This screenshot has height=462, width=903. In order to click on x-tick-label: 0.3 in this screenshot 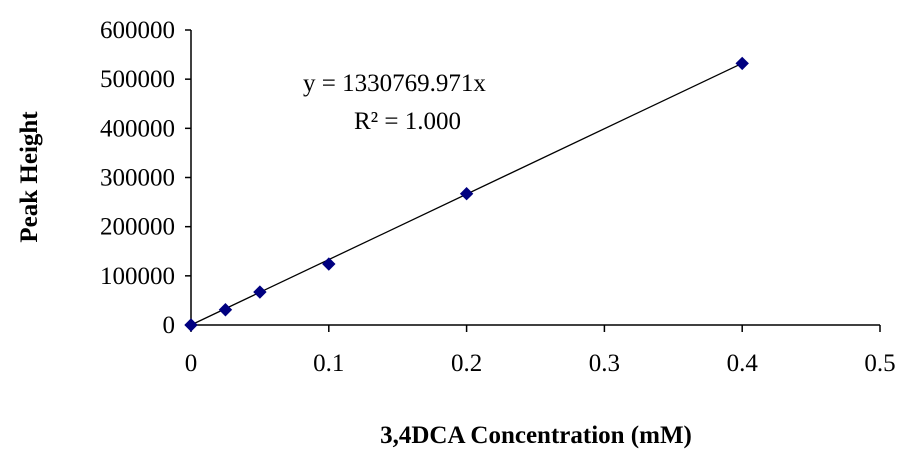, I will do `click(604, 363)`.